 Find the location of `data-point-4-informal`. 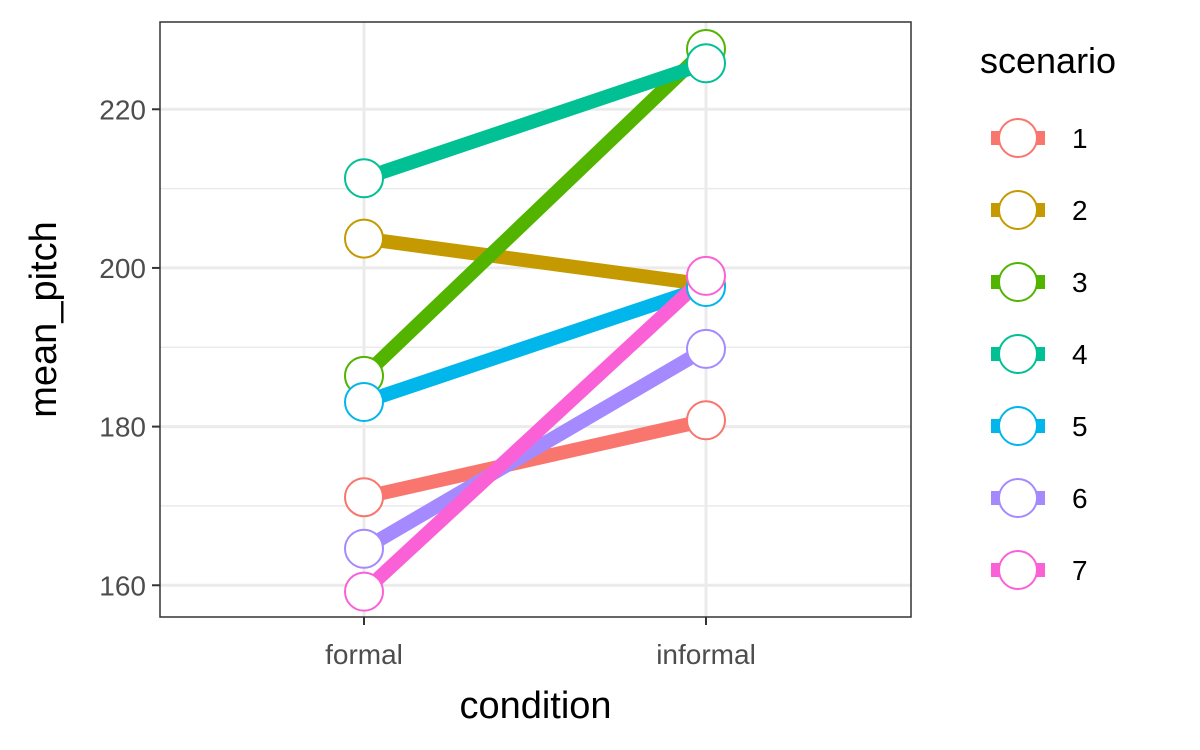

data-point-4-informal is located at coordinates (706, 63).